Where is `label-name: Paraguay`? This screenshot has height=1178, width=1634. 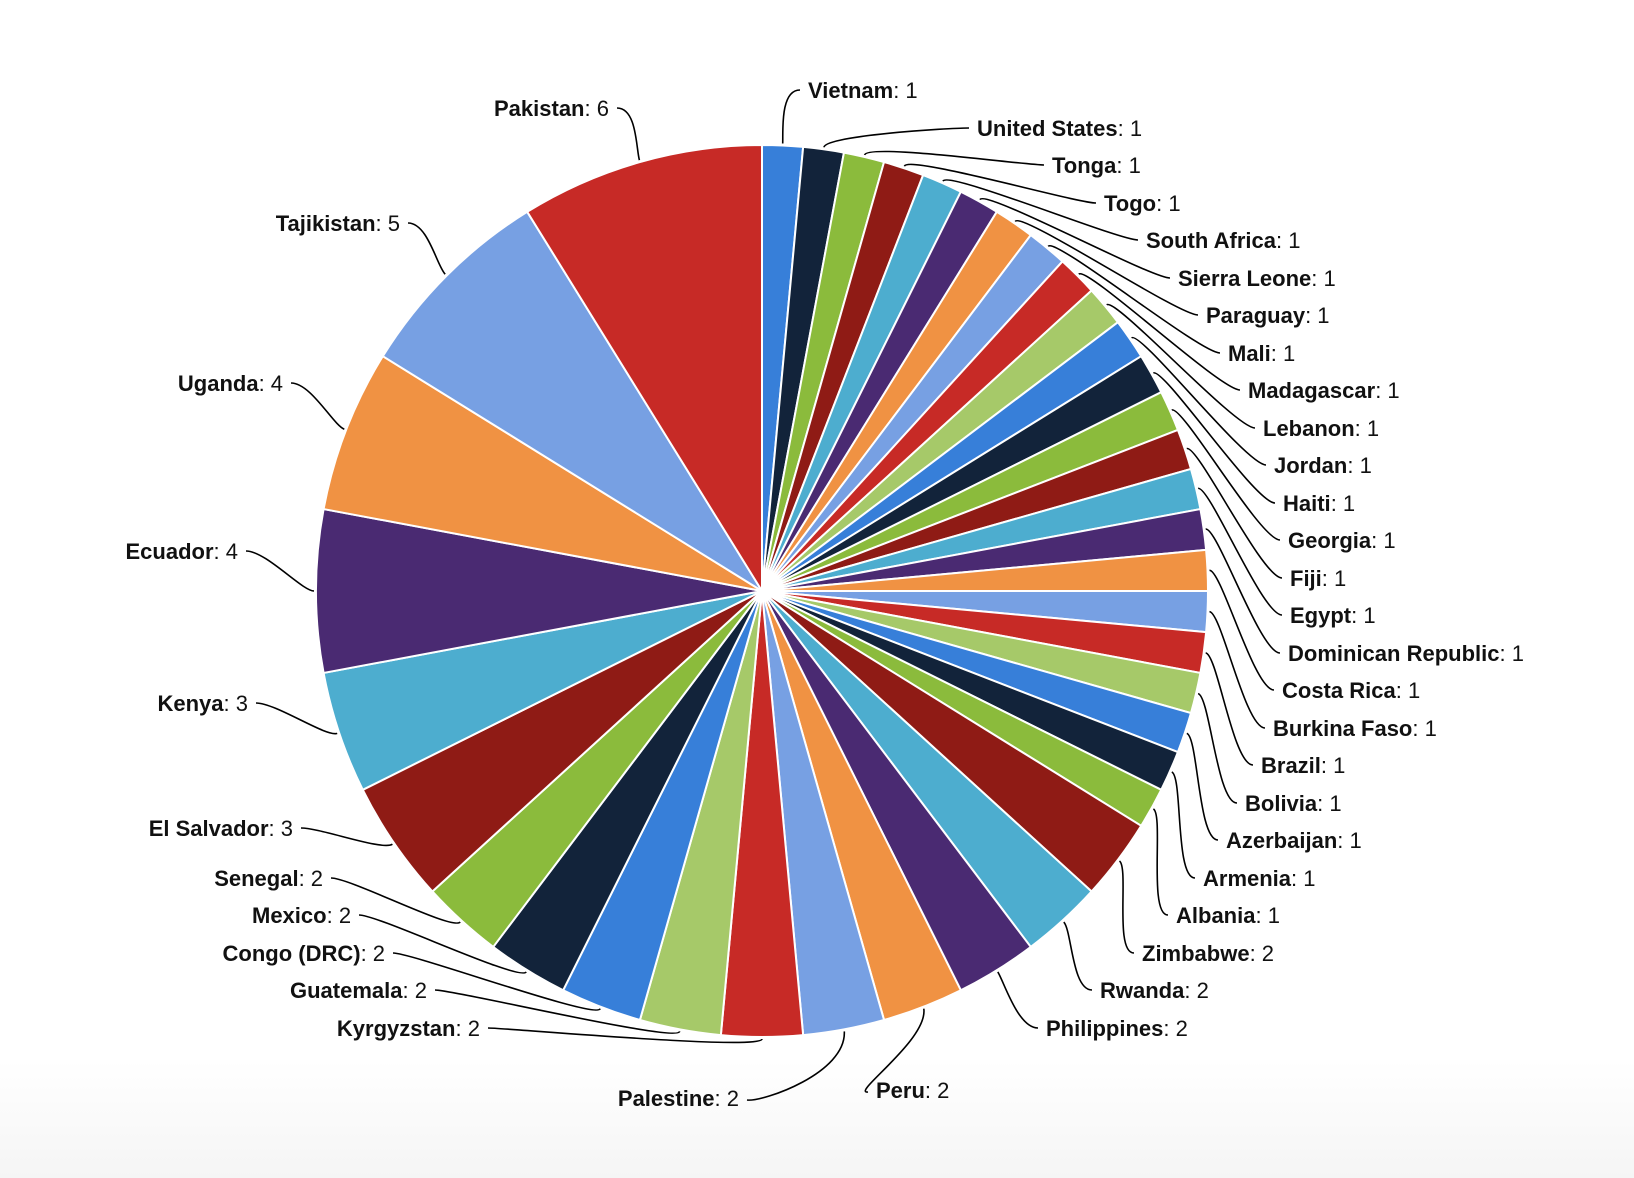 label-name: Paraguay is located at coordinates (1256, 315).